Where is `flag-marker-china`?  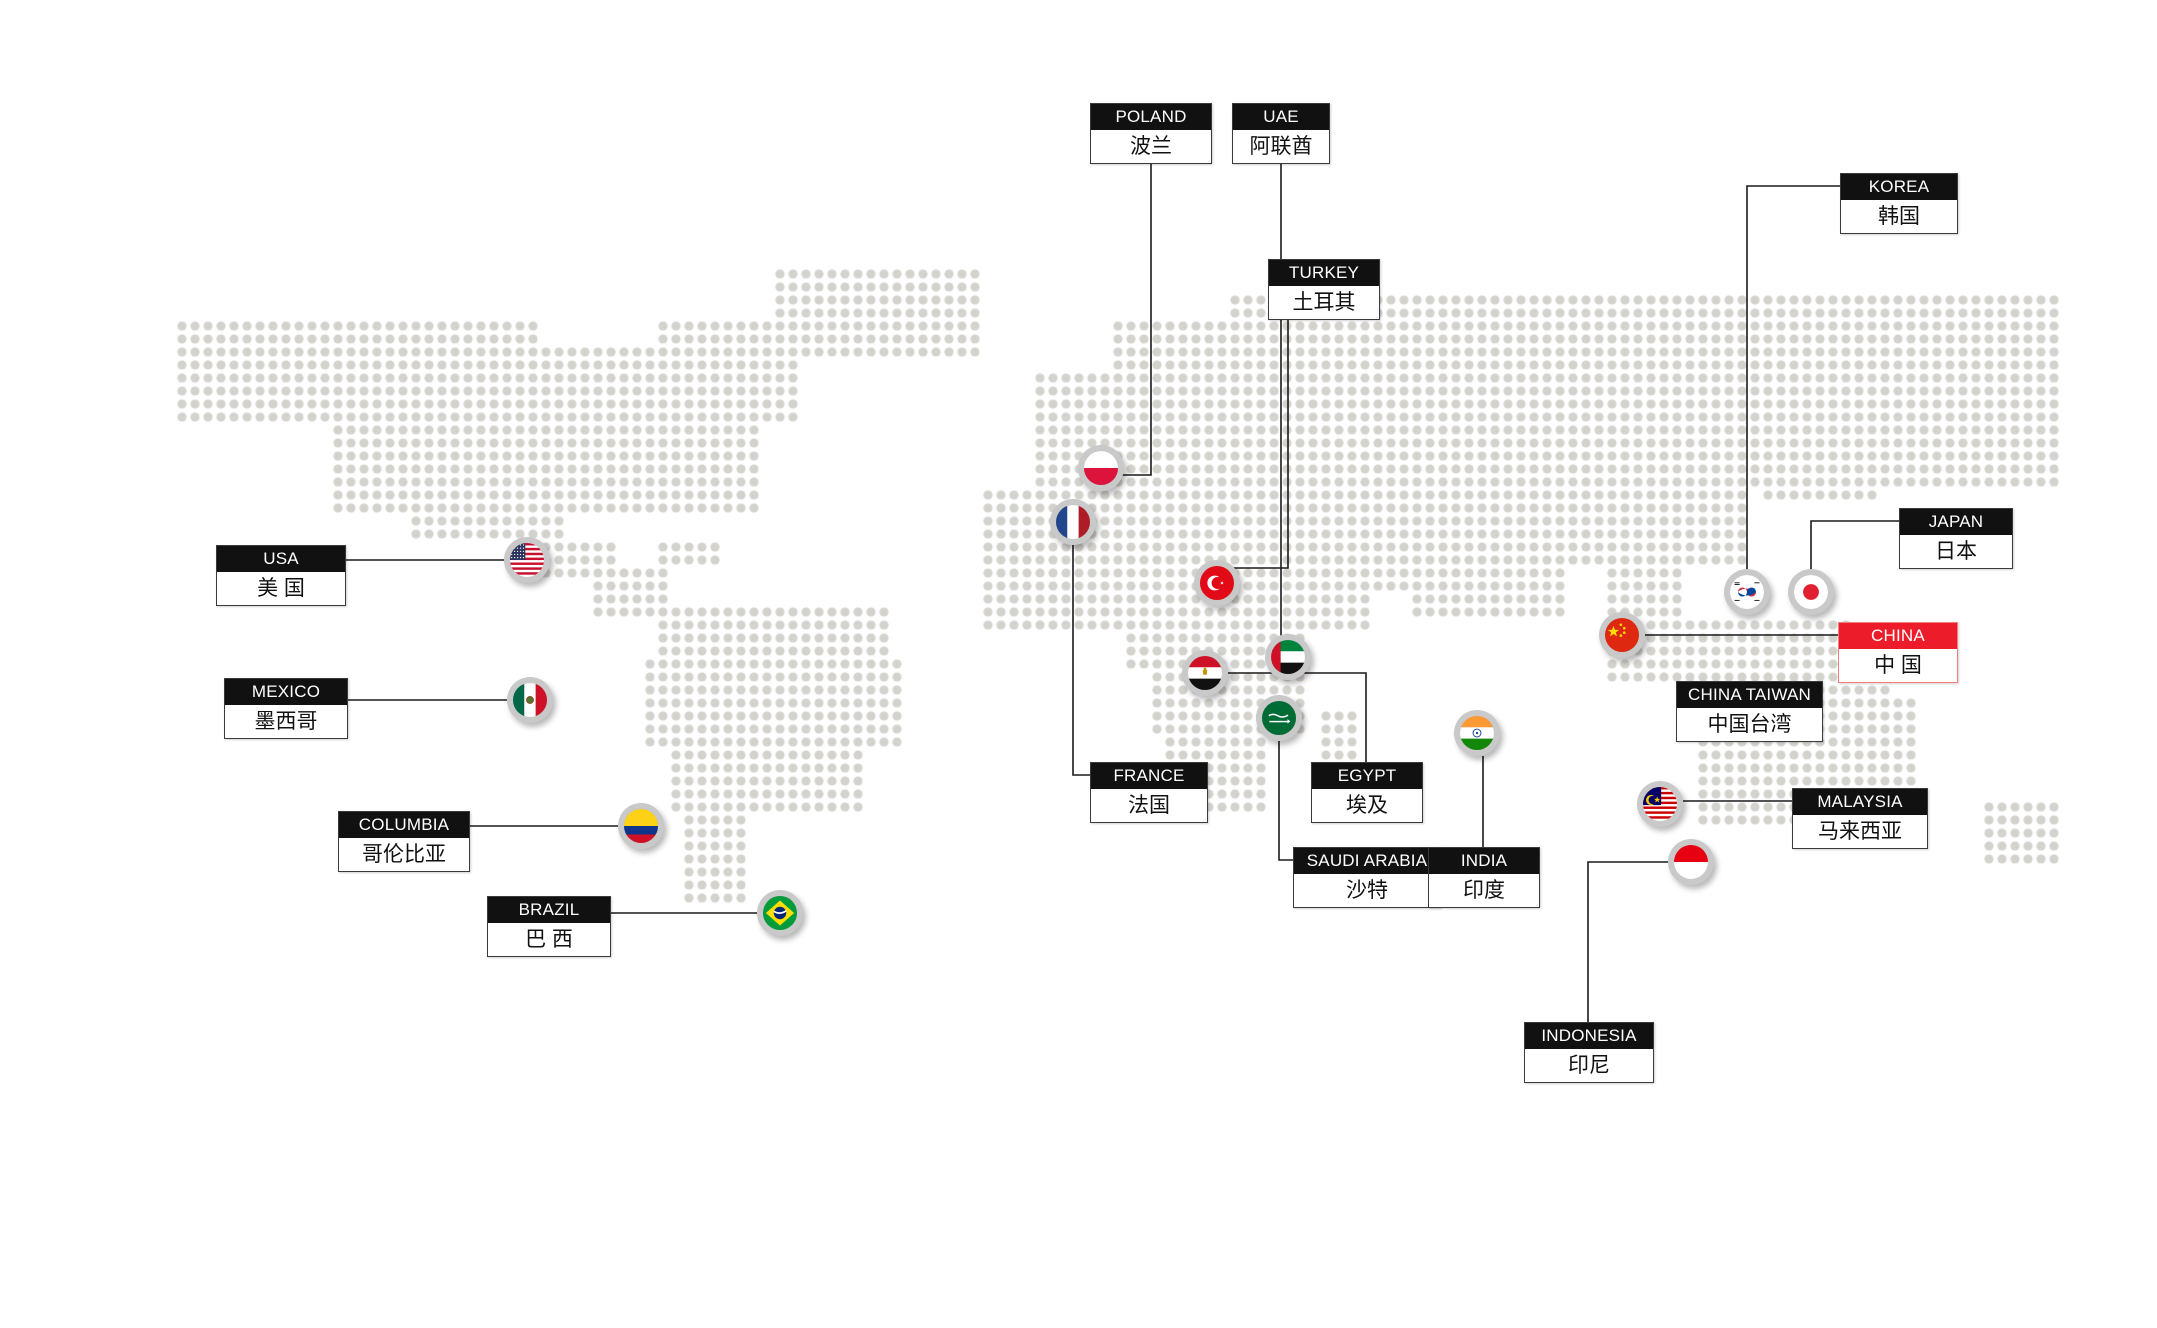 flag-marker-china is located at coordinates (1622, 635).